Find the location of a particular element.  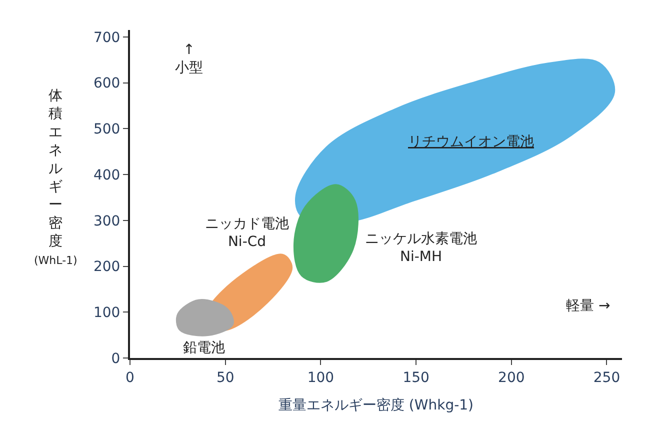

x-tick-label: 200 is located at coordinates (511, 378).